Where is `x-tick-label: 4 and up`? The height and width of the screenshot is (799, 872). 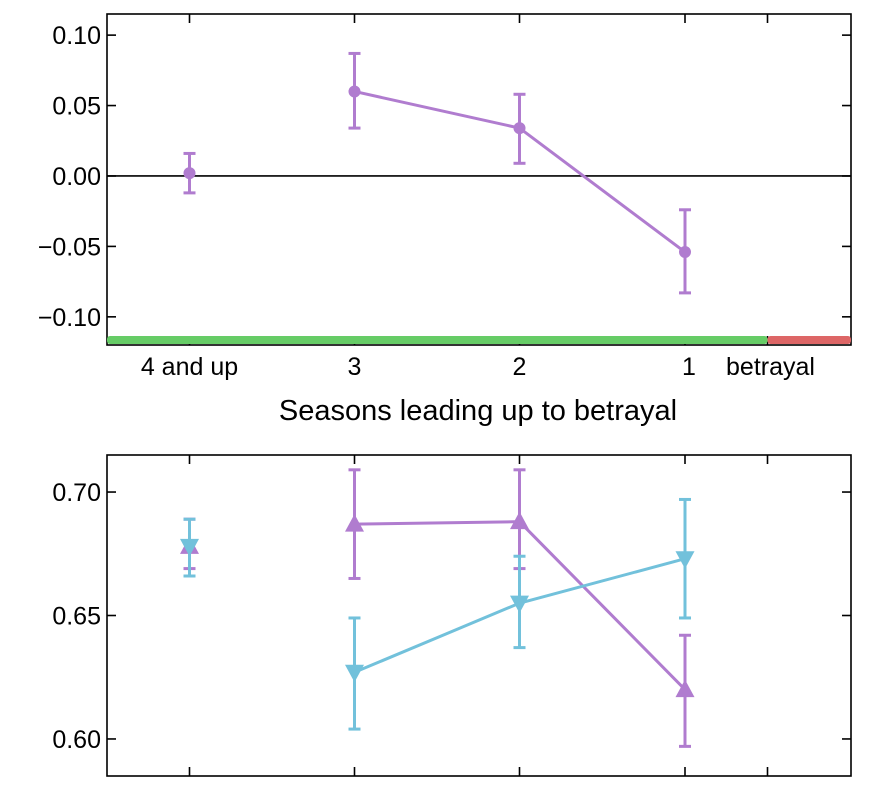 x-tick-label: 4 and up is located at coordinates (189, 367).